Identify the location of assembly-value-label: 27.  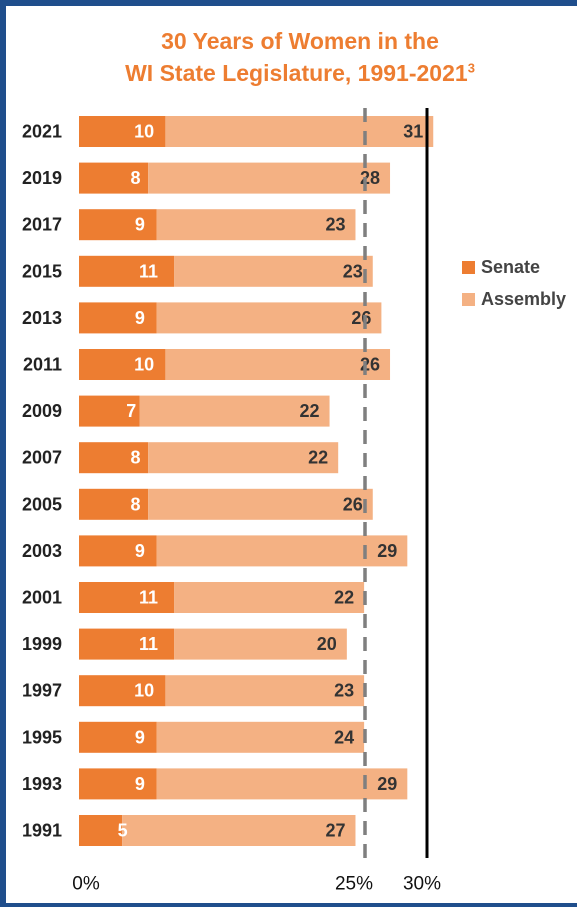
(335, 831).